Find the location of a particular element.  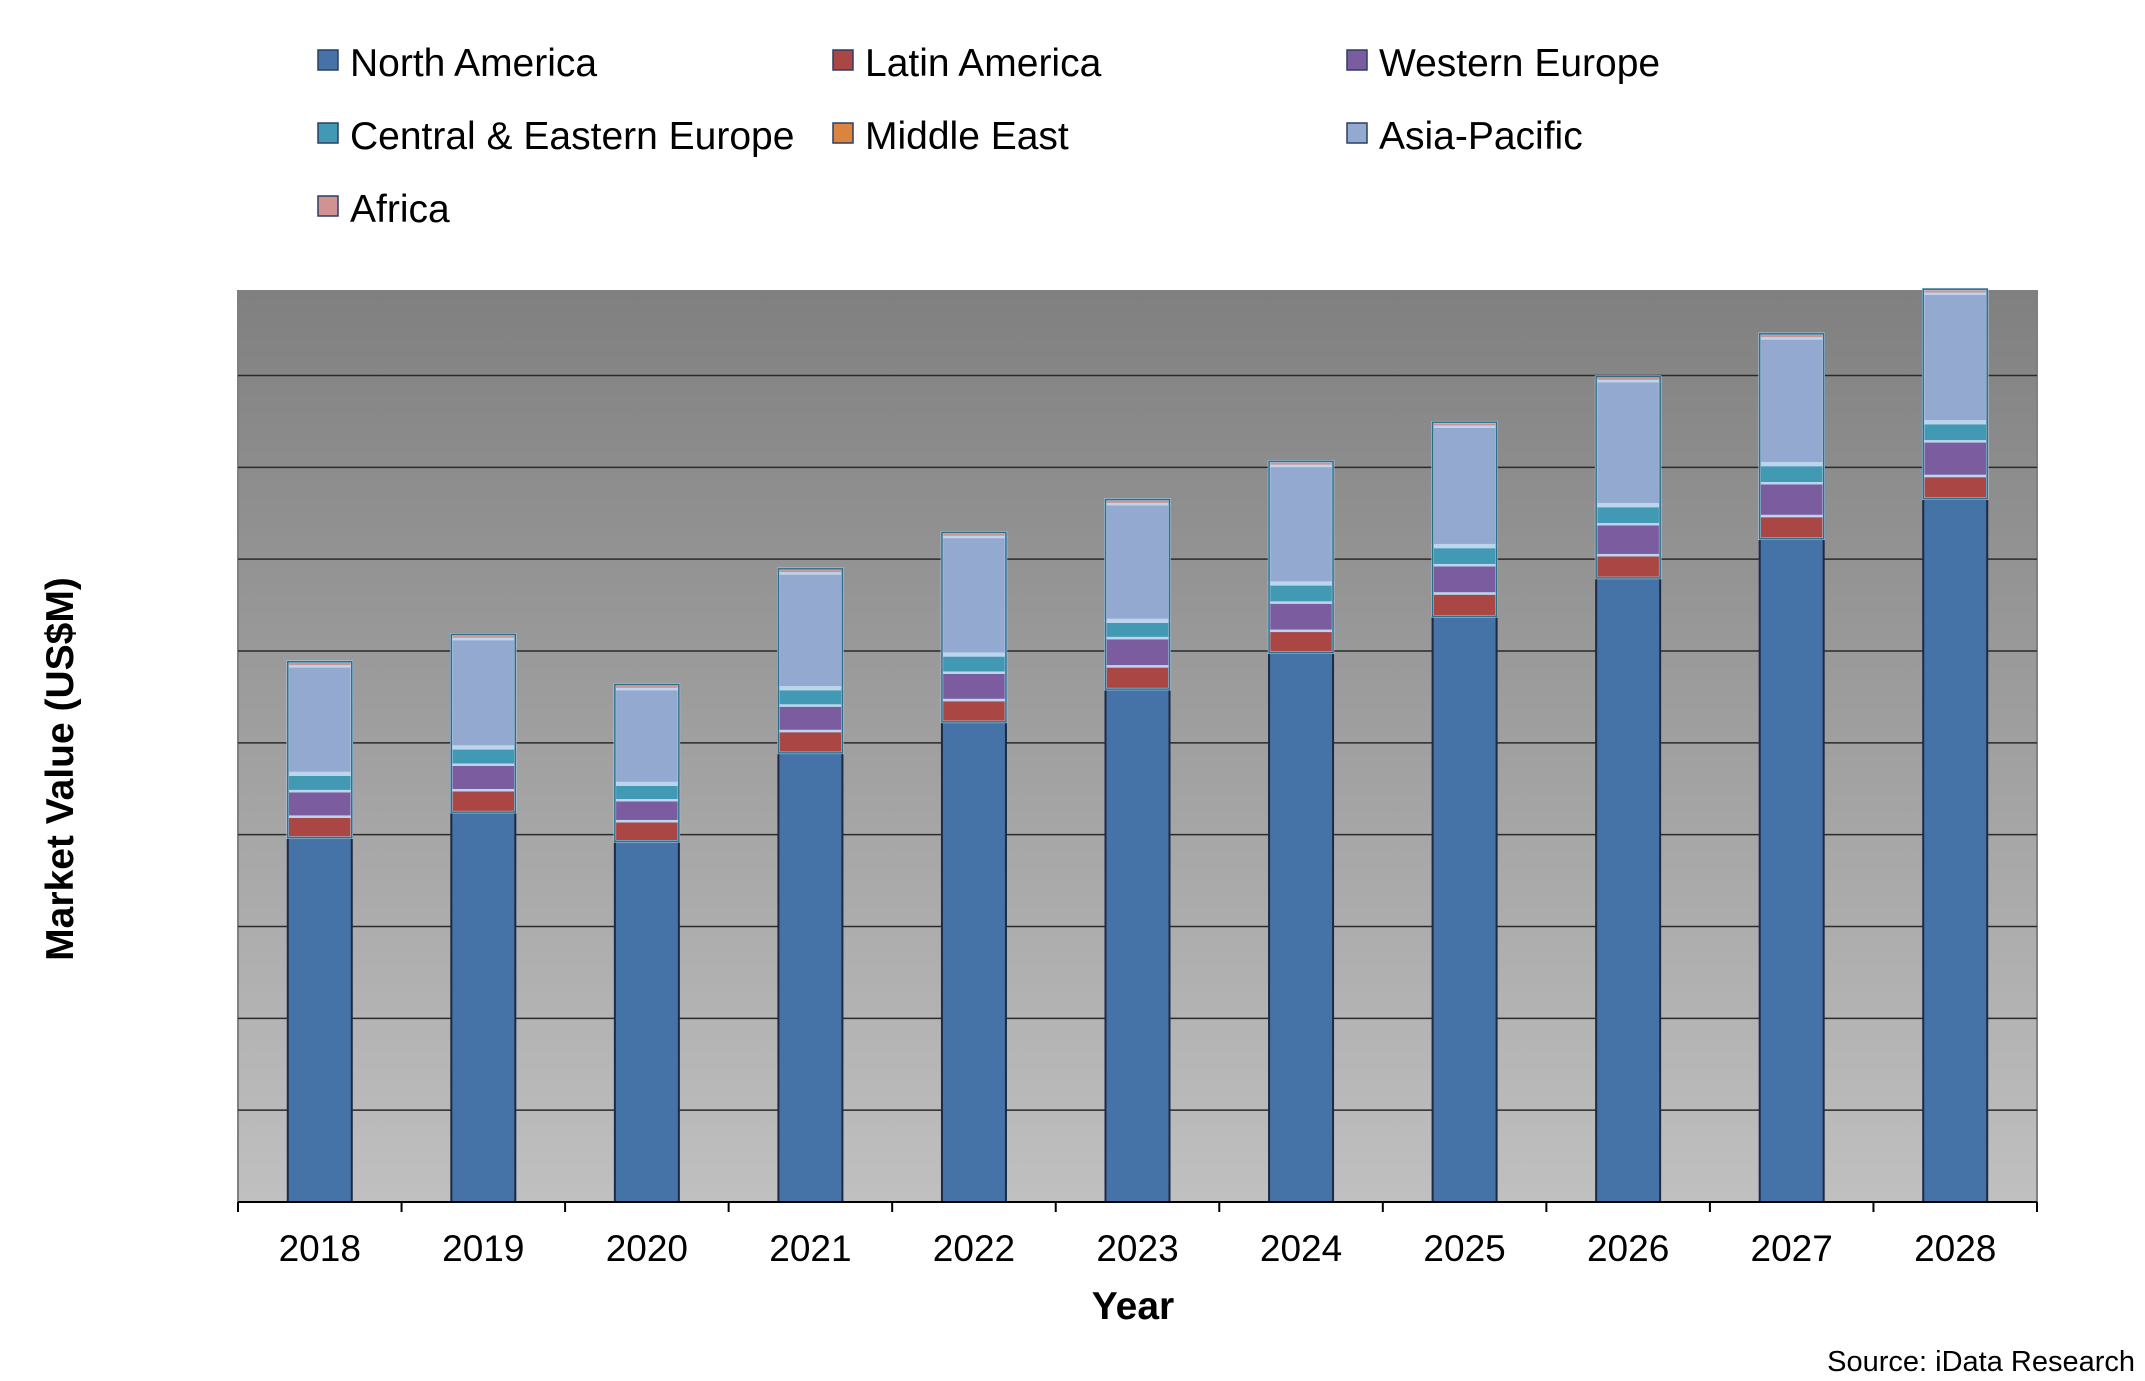

bar-north-america-2022 is located at coordinates (973, 961).